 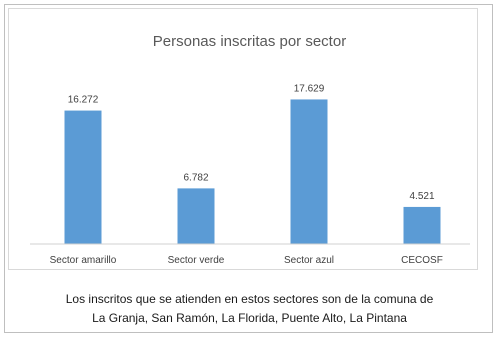 I want to click on chart-title: Personas inscritas por sector, so click(x=249, y=41).